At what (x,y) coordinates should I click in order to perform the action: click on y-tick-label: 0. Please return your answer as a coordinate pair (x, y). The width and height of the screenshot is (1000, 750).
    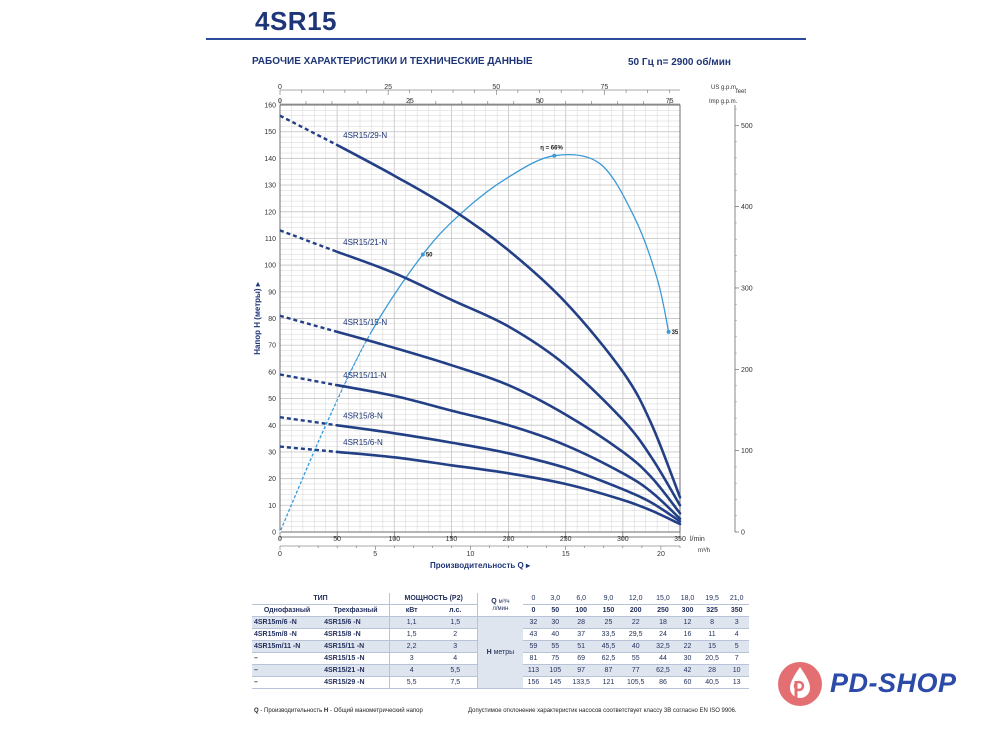
    Looking at the image, I should click on (274, 533).